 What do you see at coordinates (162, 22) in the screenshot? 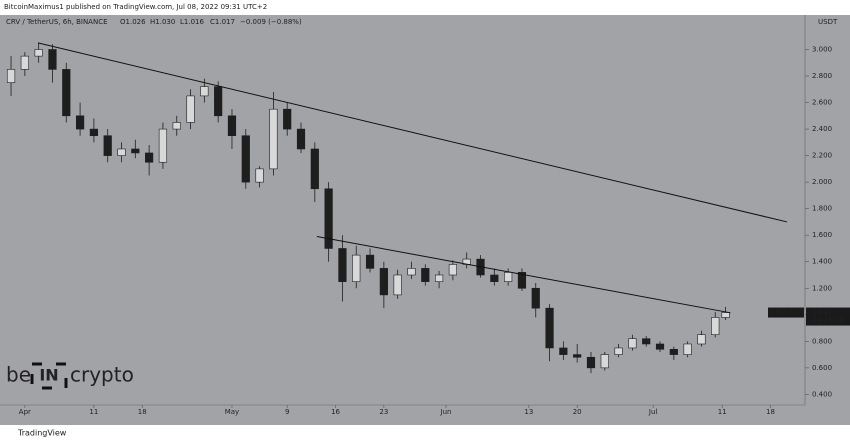
I see `ohlc-value: H1.030` at bounding box center [162, 22].